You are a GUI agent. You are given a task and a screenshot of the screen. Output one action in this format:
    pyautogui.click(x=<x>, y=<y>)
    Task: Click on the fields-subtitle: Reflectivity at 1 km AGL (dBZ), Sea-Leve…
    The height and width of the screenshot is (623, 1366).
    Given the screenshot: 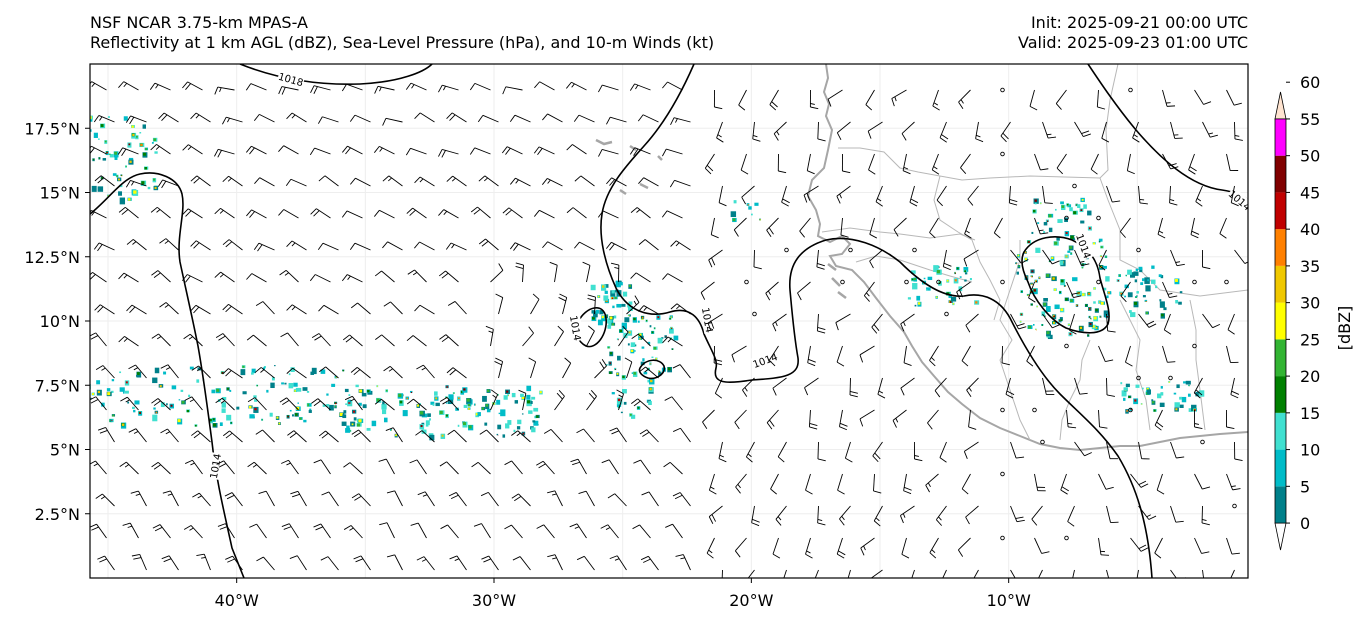 What is the action you would take?
    pyautogui.click(x=402, y=42)
    